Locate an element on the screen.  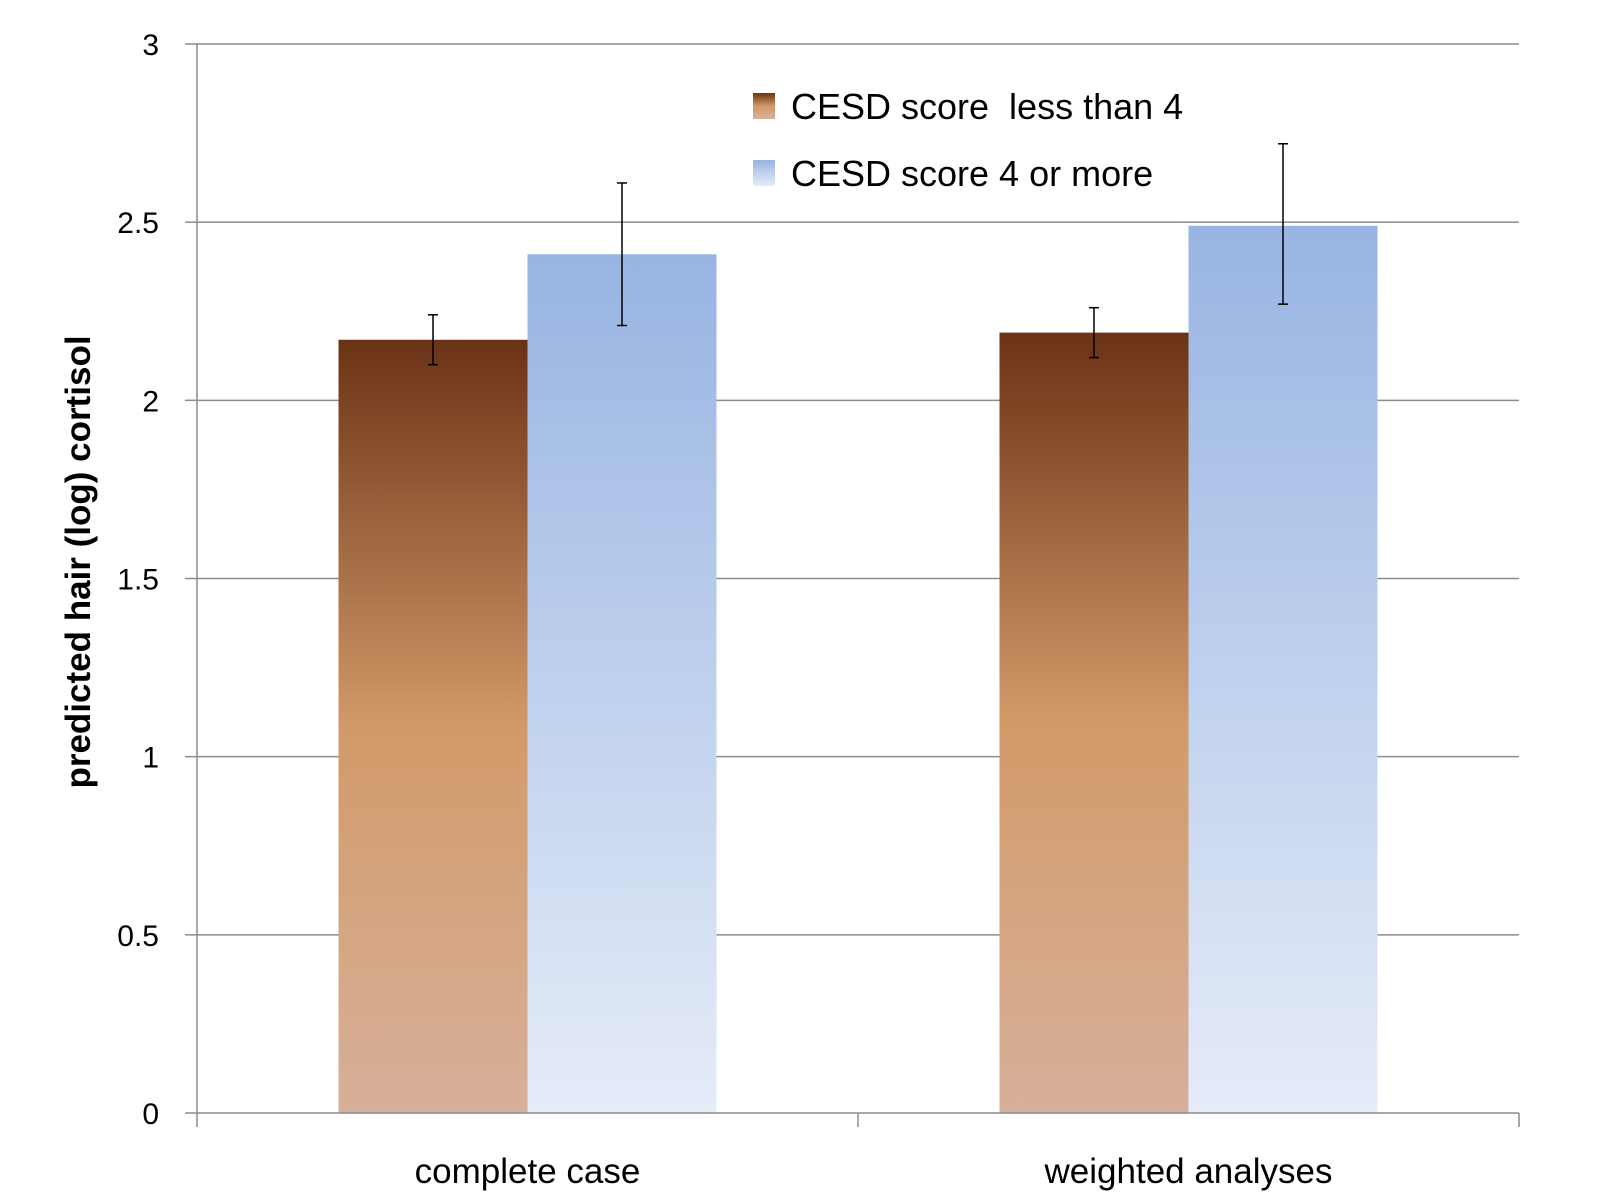
y-tick-label: 3 is located at coordinates (150, 45).